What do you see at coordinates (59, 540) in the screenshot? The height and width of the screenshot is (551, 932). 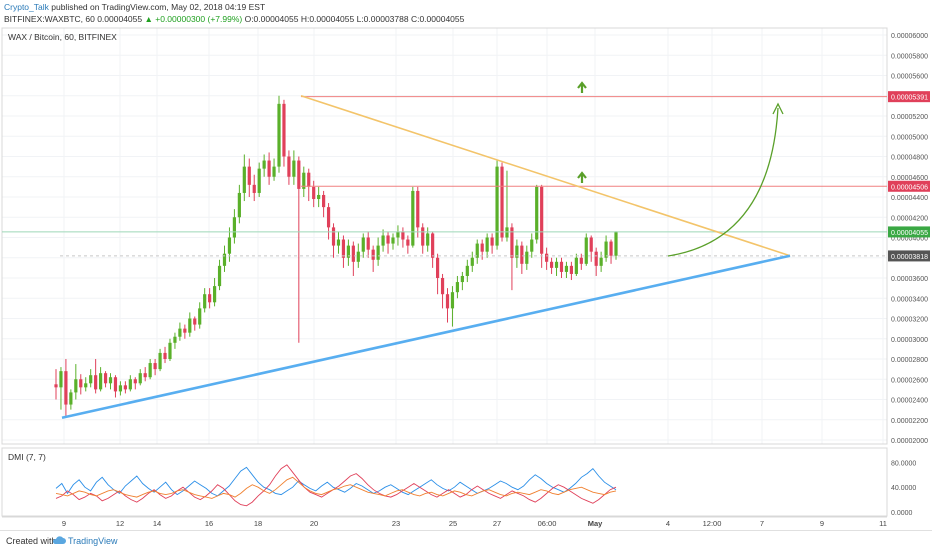 I see `tradingview-cloud-icon` at bounding box center [59, 540].